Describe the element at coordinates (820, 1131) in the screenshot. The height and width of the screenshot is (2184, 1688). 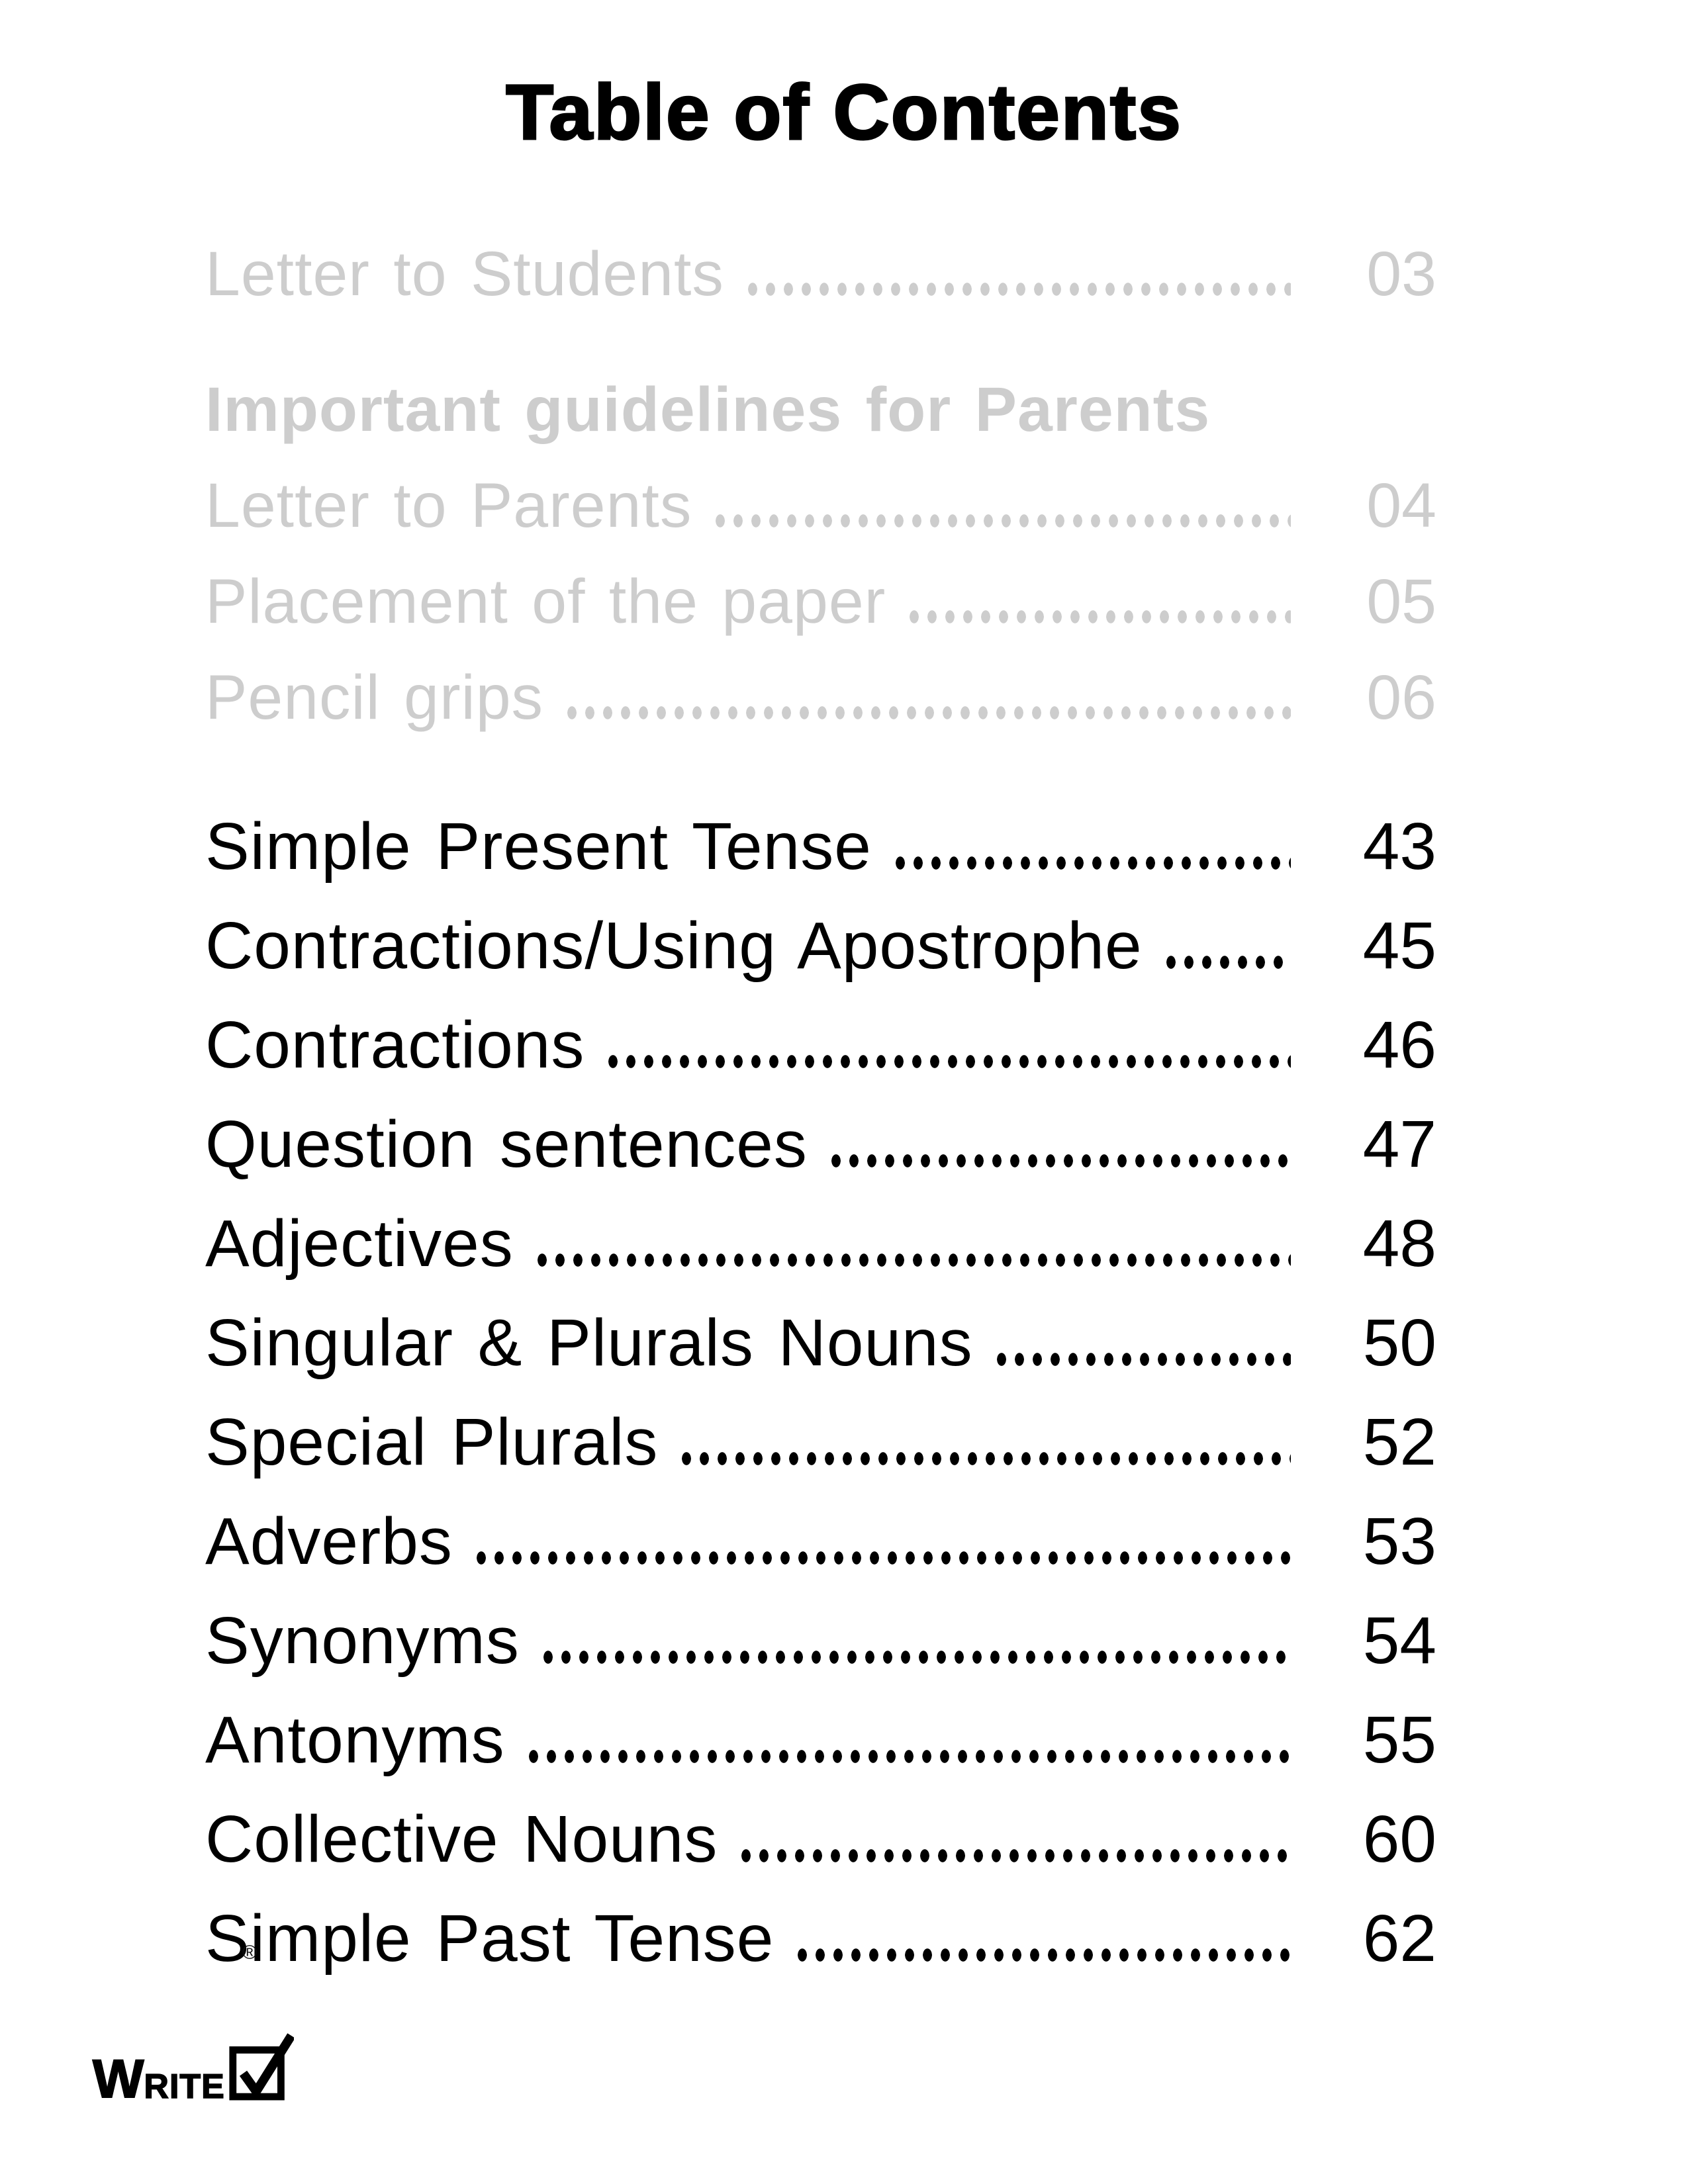
I see `toc-entry: Question sentences 47` at that location.